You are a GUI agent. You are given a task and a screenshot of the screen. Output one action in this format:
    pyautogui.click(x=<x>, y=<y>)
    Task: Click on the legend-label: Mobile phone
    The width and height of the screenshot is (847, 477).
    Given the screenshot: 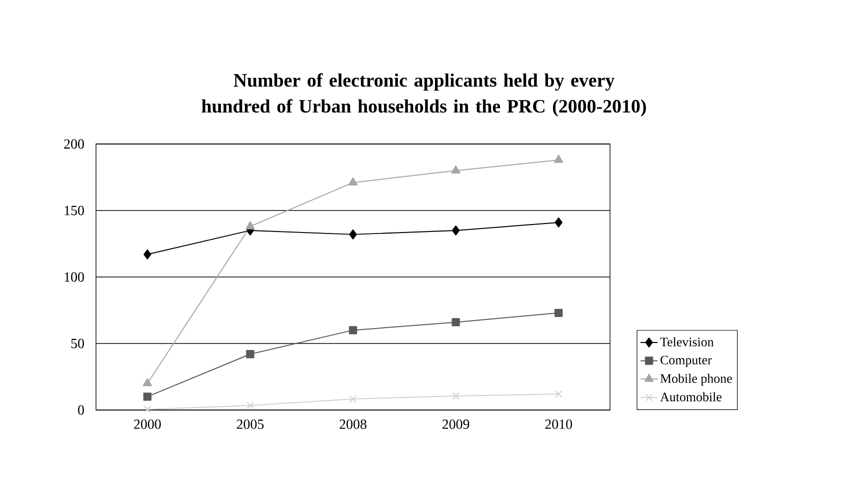 What is the action you would take?
    pyautogui.click(x=696, y=380)
    